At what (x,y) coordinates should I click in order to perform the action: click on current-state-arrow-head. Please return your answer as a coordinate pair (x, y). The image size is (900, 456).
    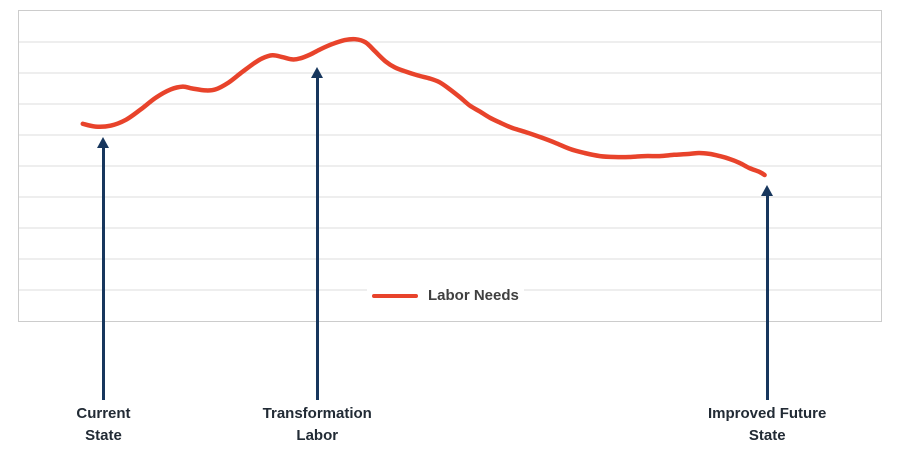
    Looking at the image, I should click on (103, 142).